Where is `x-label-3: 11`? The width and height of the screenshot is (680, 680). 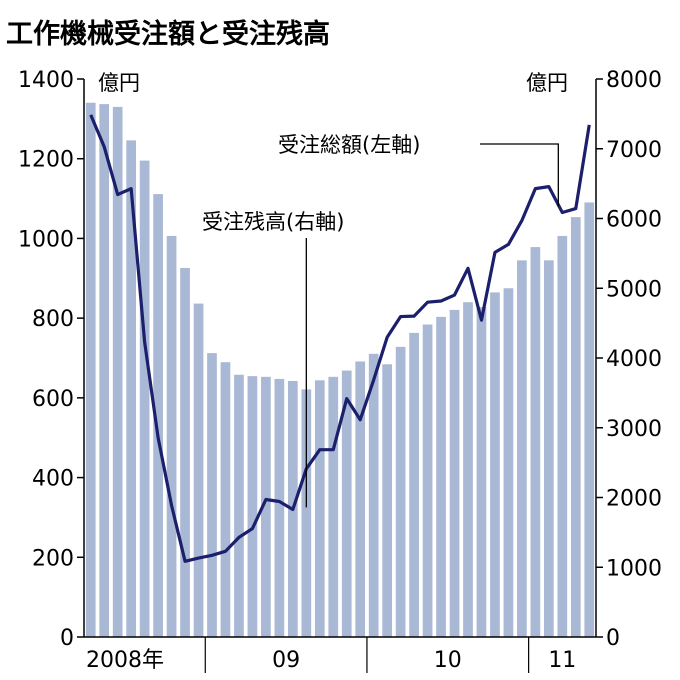 x-label-3: 11 is located at coordinates (562, 660).